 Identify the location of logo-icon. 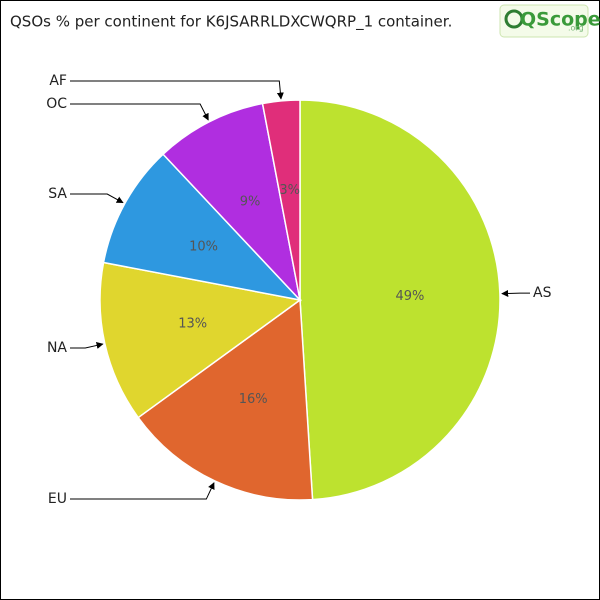
(514, 19).